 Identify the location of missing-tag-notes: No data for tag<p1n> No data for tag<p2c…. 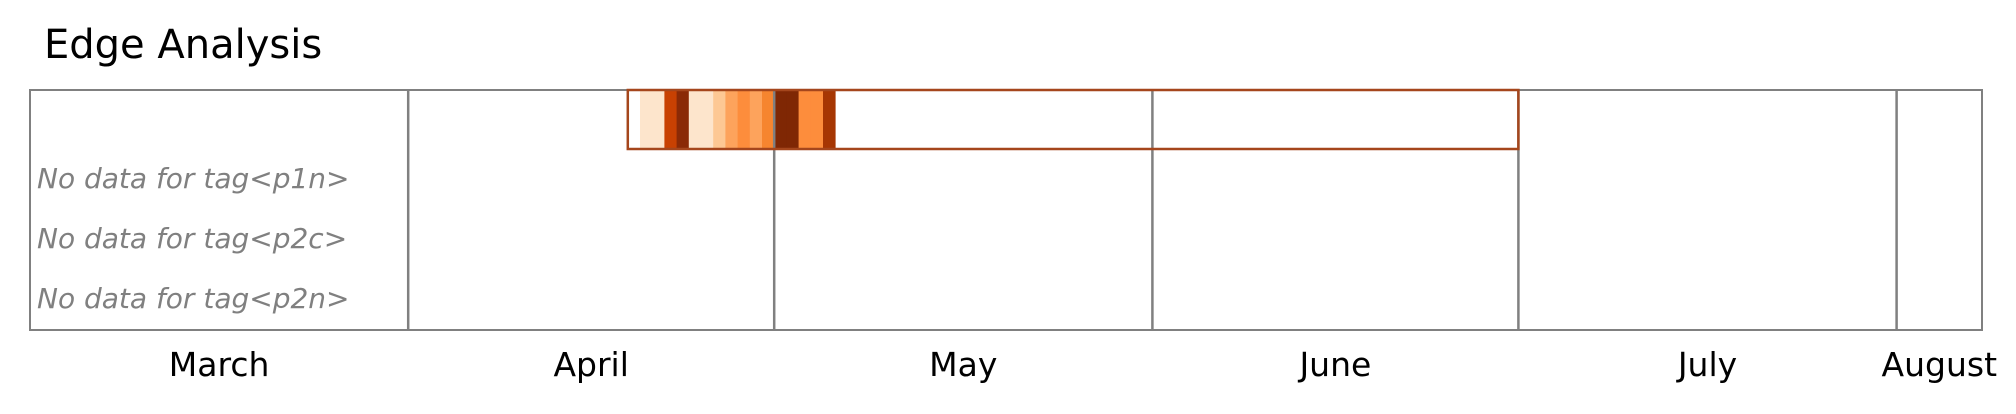
(193, 238).